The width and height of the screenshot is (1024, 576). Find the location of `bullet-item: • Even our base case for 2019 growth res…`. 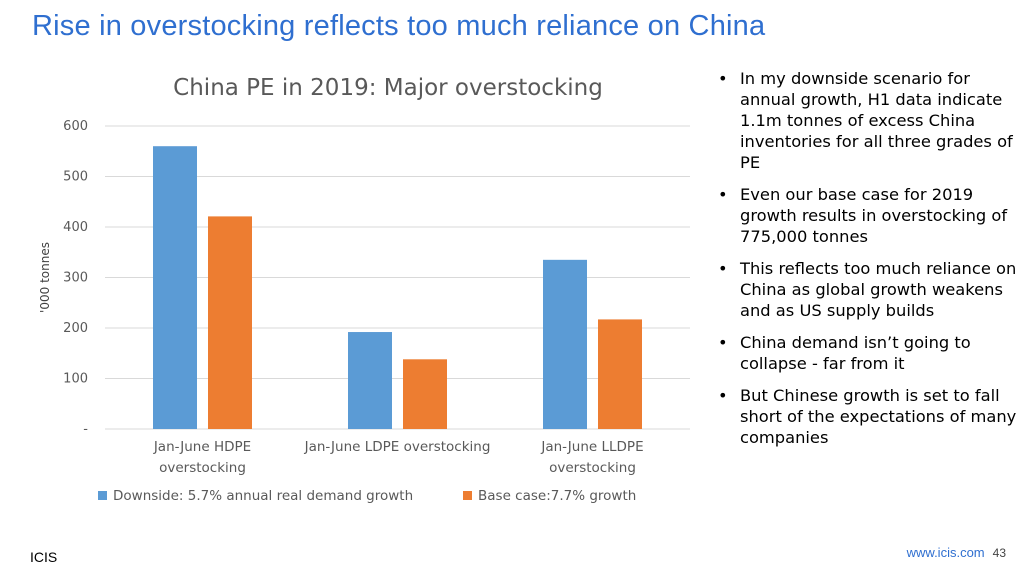

bullet-item: • Even our base case for 2019 growth res… is located at coordinates (868, 215).